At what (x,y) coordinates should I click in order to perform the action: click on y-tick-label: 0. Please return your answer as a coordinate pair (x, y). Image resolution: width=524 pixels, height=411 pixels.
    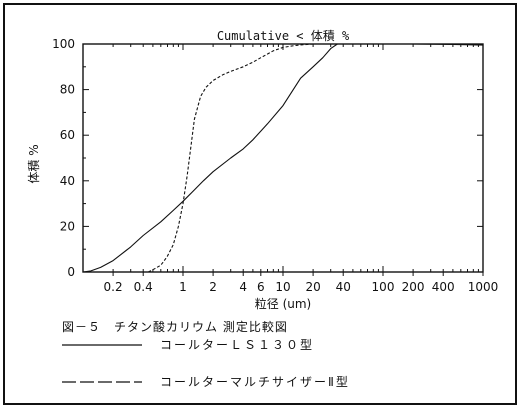
    Looking at the image, I should click on (71, 272).